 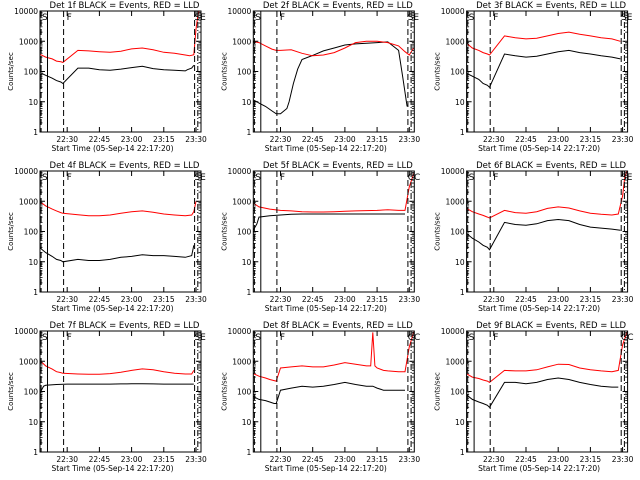 I want to click on chart-title: Det 2f BLACK = Events, RED = LLD, so click(x=338, y=6).